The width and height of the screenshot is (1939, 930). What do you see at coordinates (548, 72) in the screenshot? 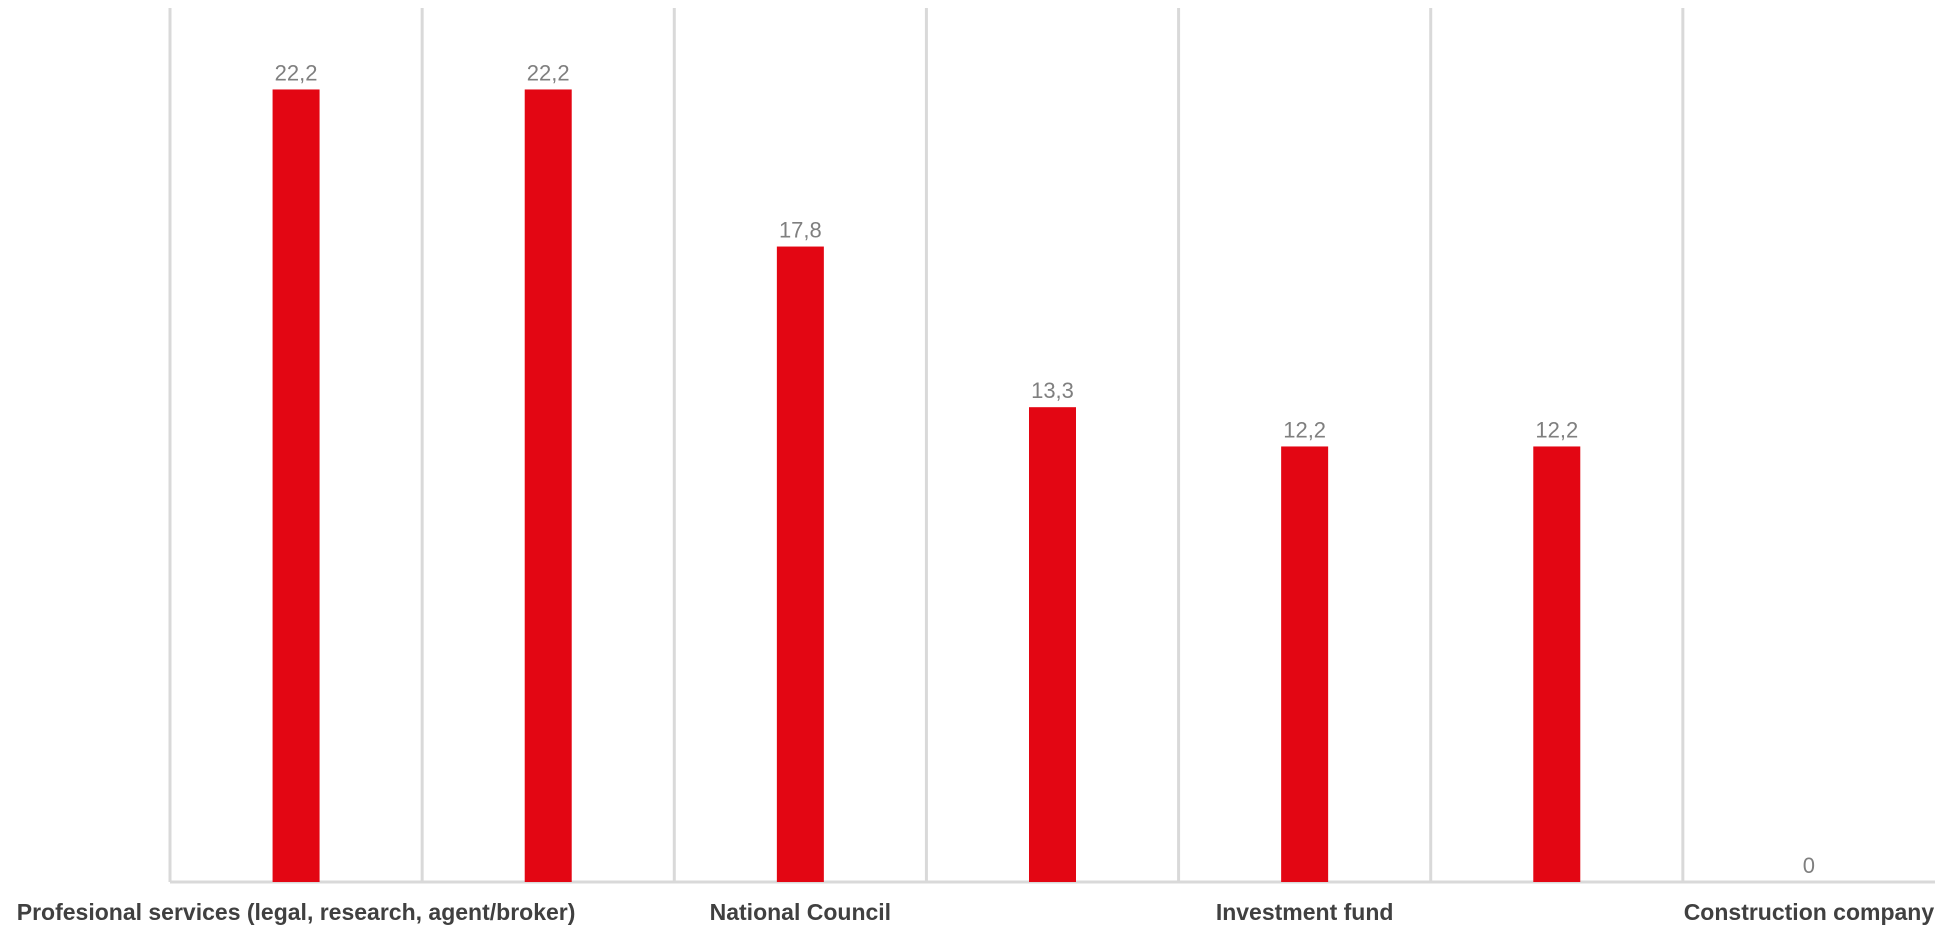
I see `data-label-1: 22,2` at bounding box center [548, 72].